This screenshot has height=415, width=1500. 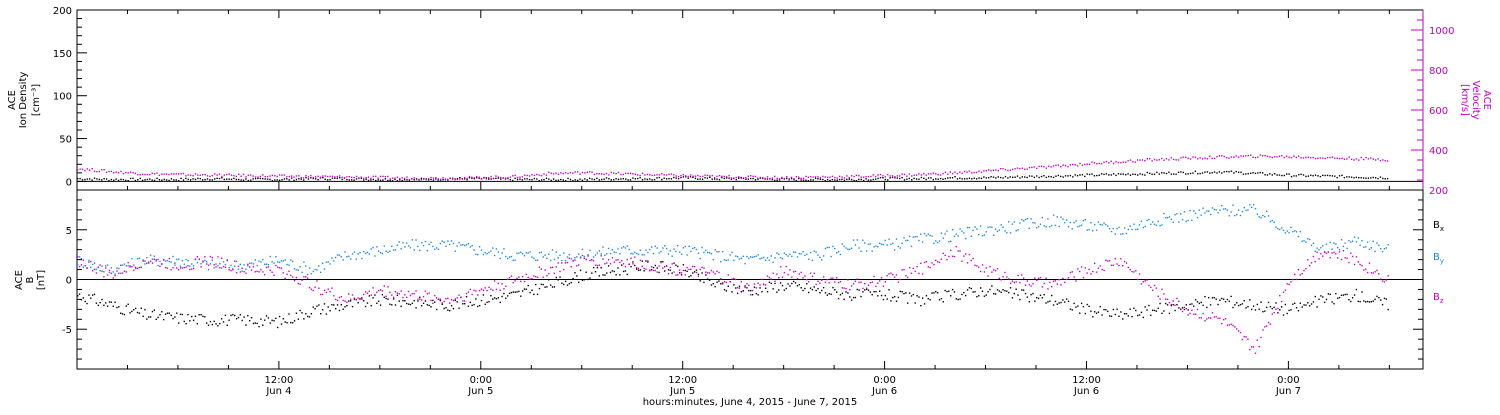 What do you see at coordinates (30, 280) in the screenshot?
I see `bottom-ylabel: ACE B [nT]` at bounding box center [30, 280].